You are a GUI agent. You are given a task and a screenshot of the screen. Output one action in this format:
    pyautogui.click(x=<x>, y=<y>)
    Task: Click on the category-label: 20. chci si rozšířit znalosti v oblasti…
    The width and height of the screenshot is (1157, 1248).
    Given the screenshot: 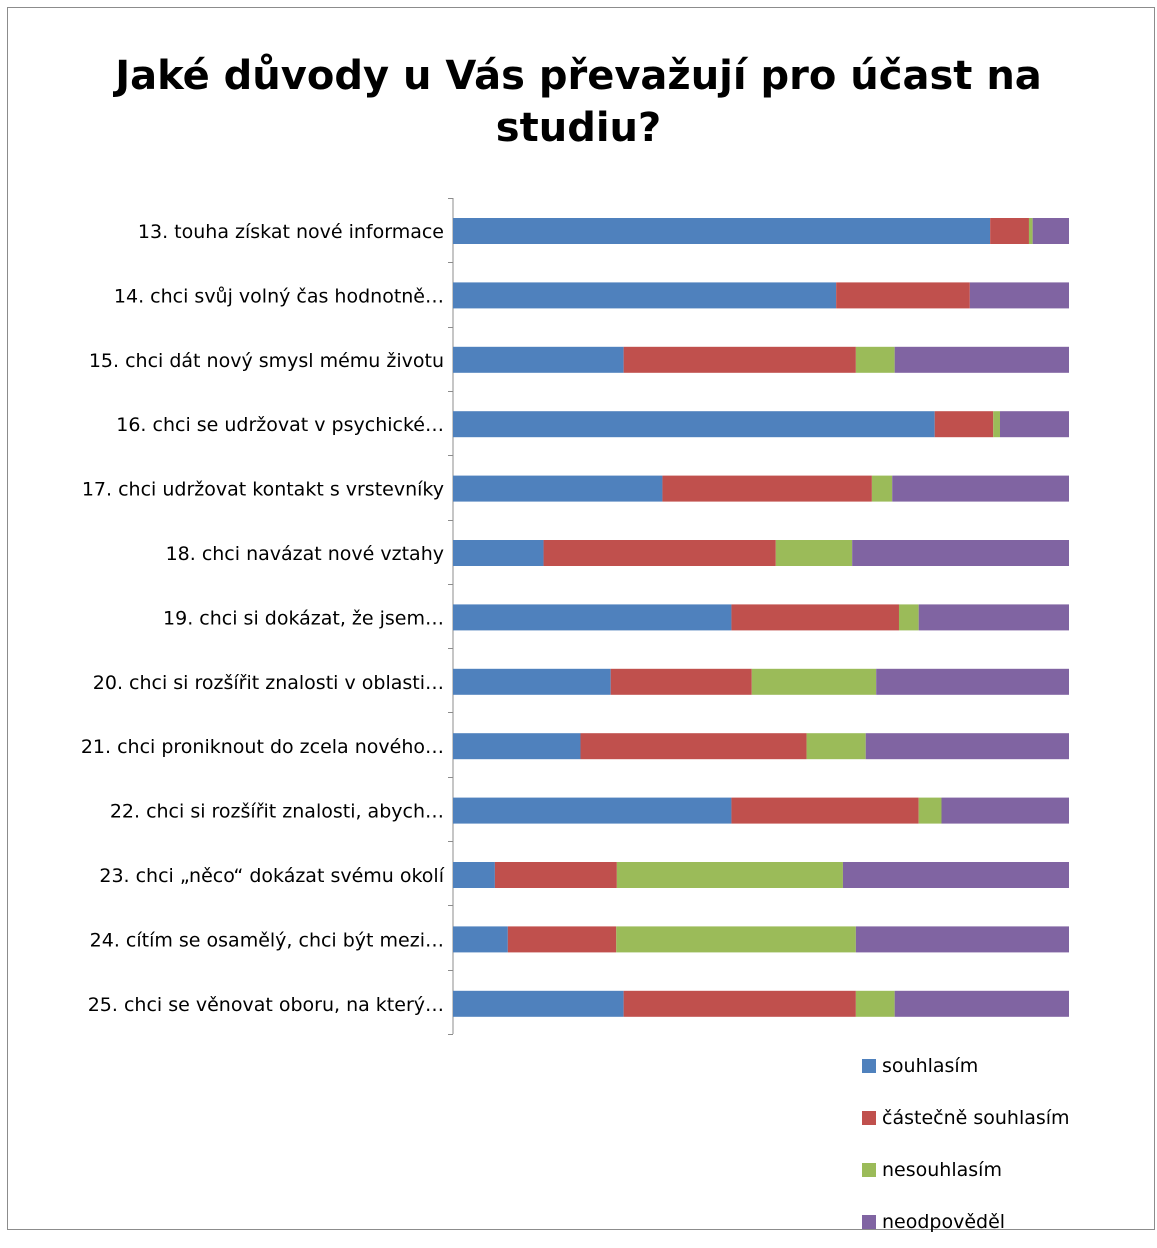 What is the action you would take?
    pyautogui.click(x=268, y=683)
    